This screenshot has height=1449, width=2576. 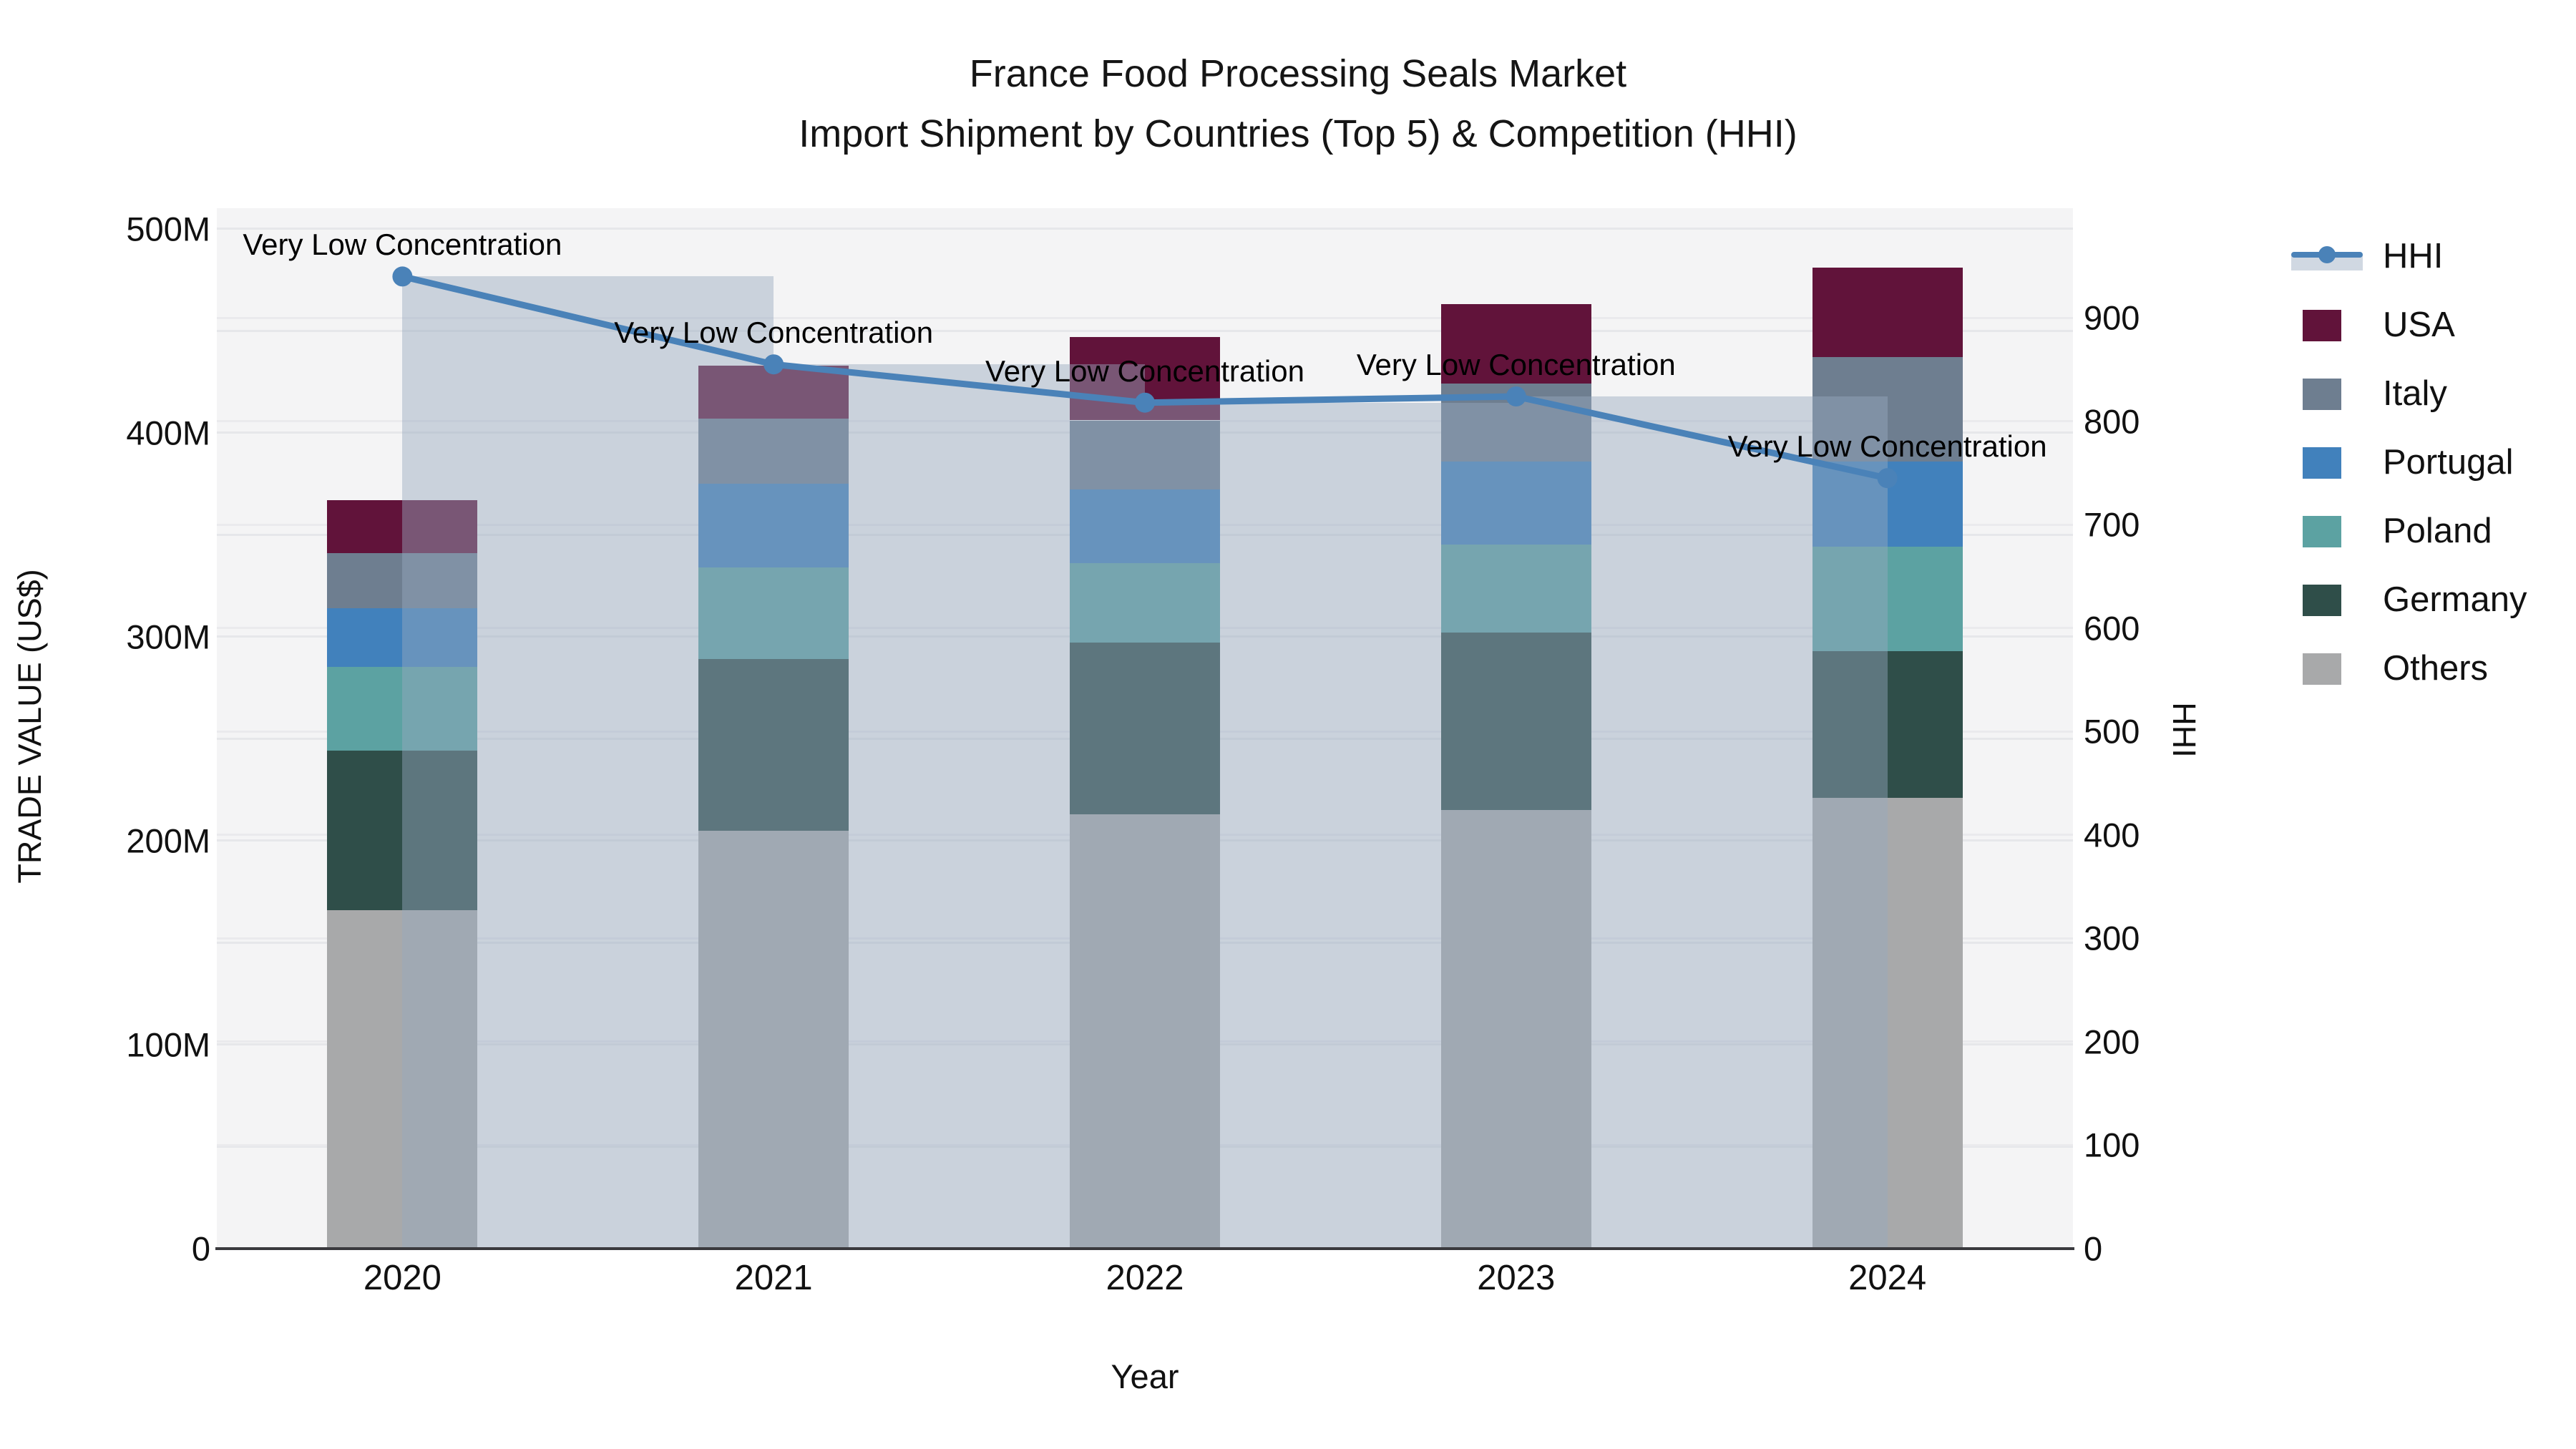 I want to click on x-tick-2020: 2020, so click(x=402, y=1278).